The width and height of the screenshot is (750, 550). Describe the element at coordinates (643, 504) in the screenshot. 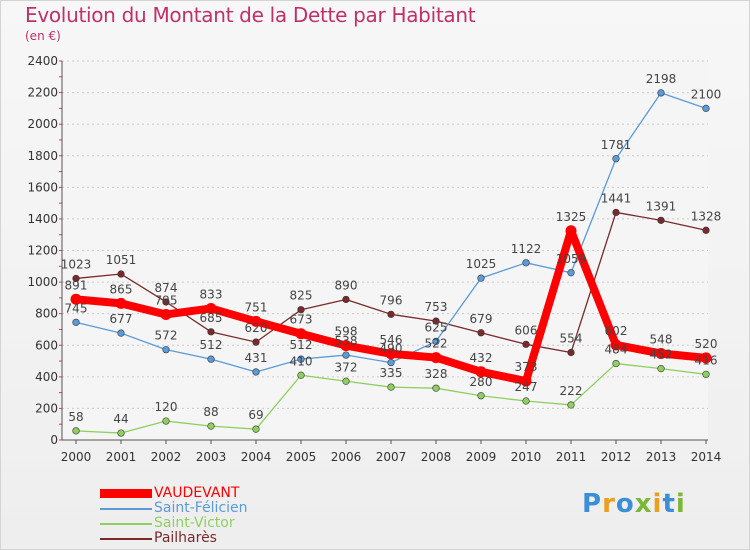

I see `logo-letter: x` at that location.